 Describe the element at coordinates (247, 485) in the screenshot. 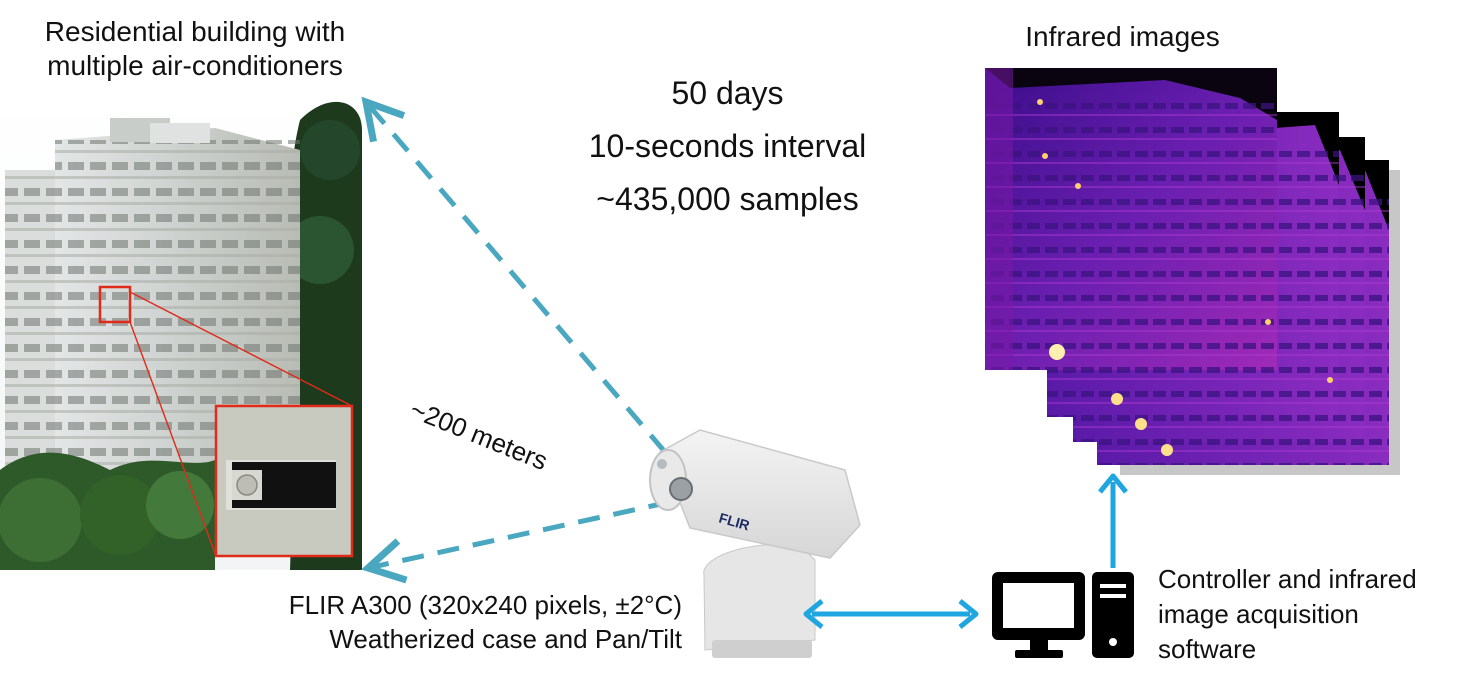

I see `ac-unit-icon` at that location.